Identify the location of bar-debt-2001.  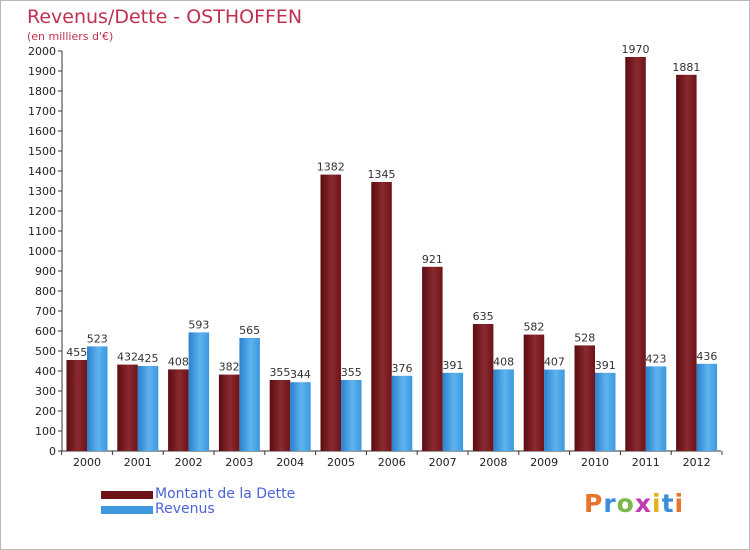
(127, 407).